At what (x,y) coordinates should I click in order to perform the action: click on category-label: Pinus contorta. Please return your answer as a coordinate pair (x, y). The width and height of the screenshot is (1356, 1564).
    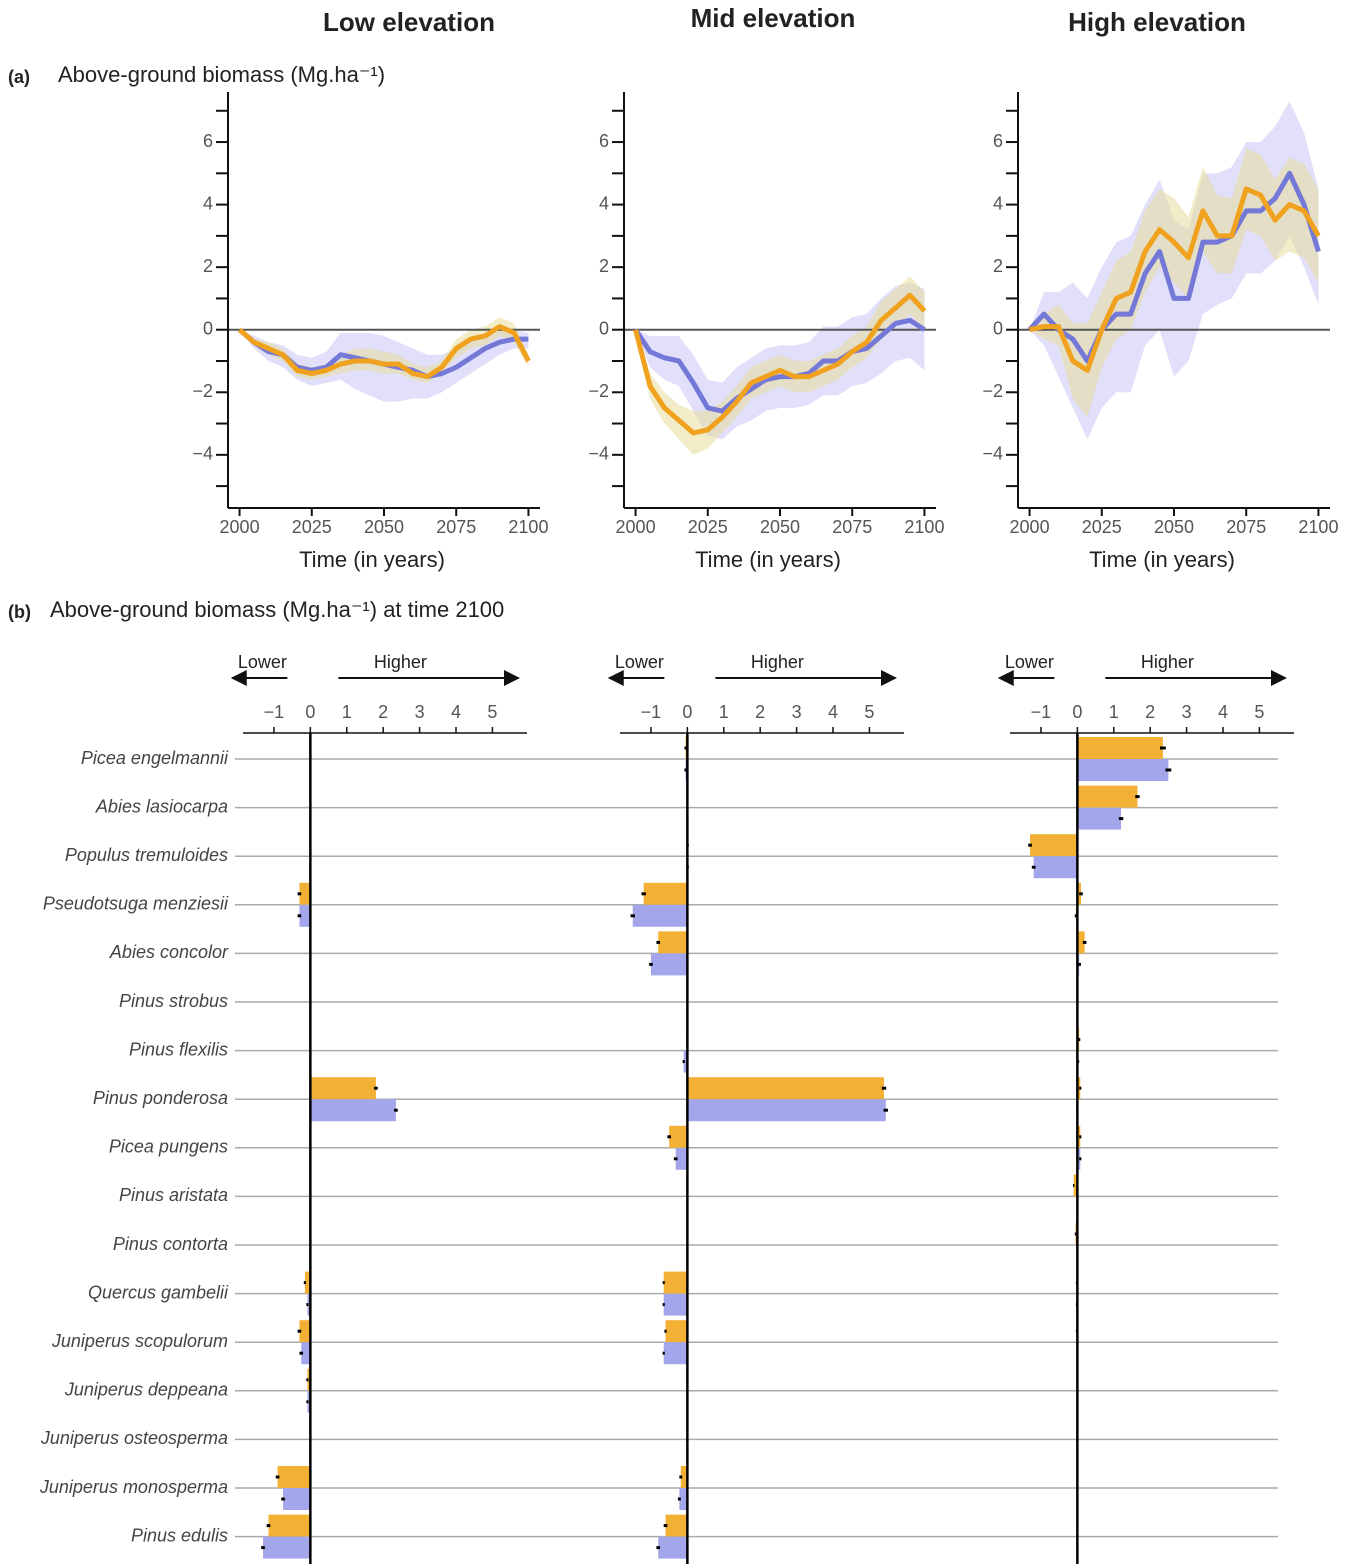
    Looking at the image, I should click on (170, 1244).